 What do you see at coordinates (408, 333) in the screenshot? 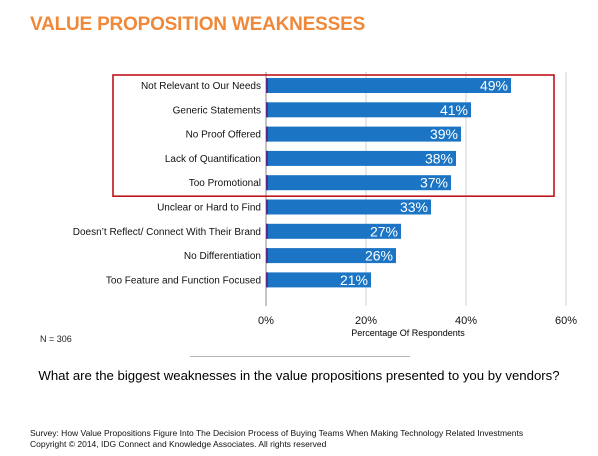
I see `x-axis-title: Percentage Of Respondents` at bounding box center [408, 333].